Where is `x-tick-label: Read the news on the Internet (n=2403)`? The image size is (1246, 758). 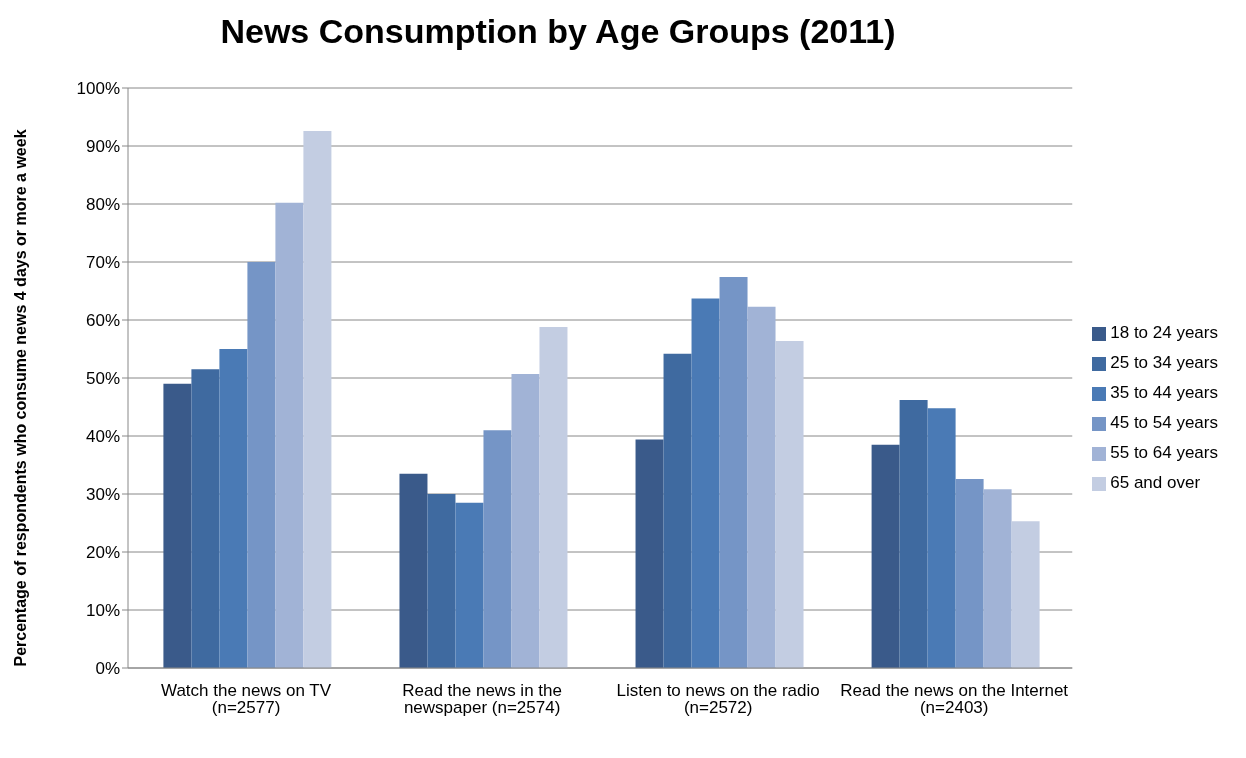 x-tick-label: Read the news on the Internet (n=2403) is located at coordinates (954, 699).